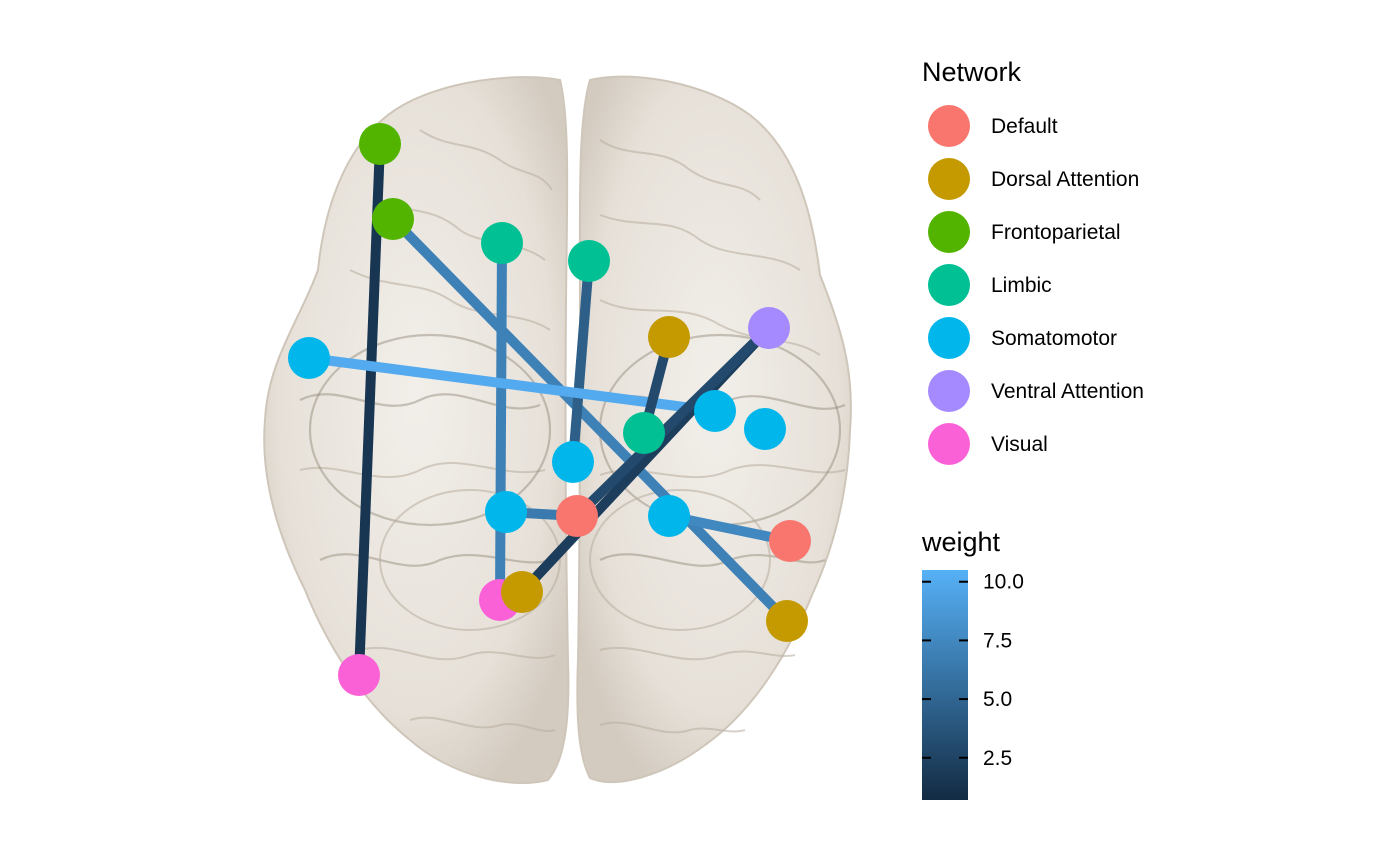 This screenshot has width=1400, height=865. Describe the element at coordinates (673, 422) in the screenshot. I see `edge-n6-n13` at that location.